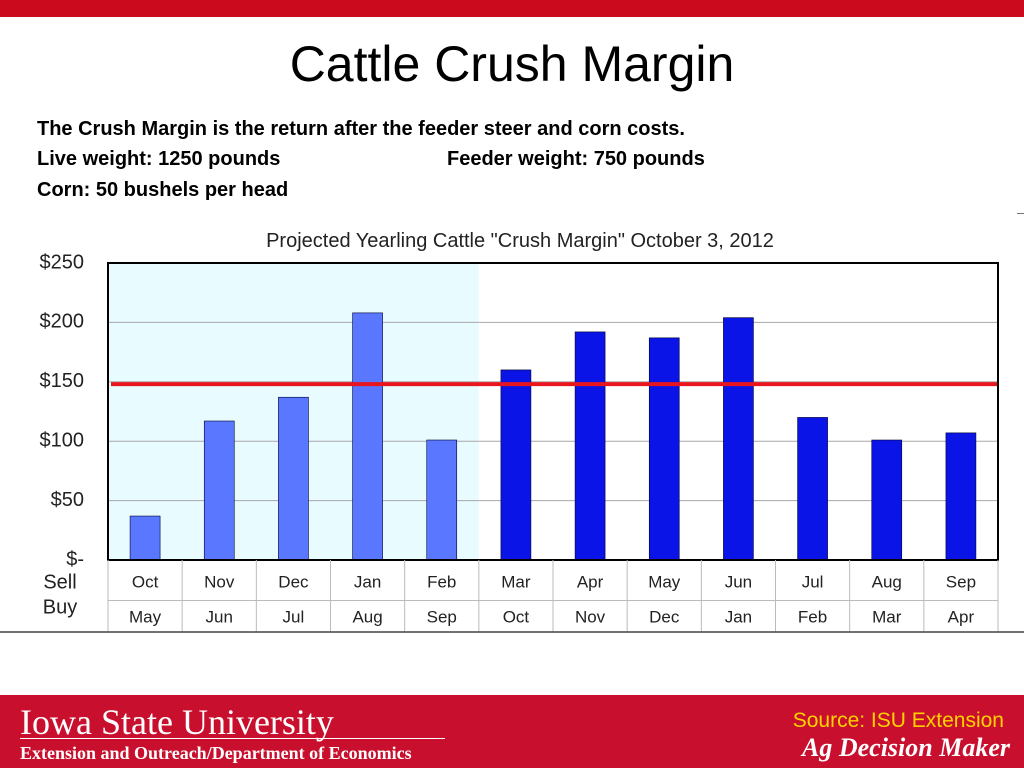 The height and width of the screenshot is (768, 1024). Describe the element at coordinates (590, 446) in the screenshot. I see `bar-apr-nov` at that location.